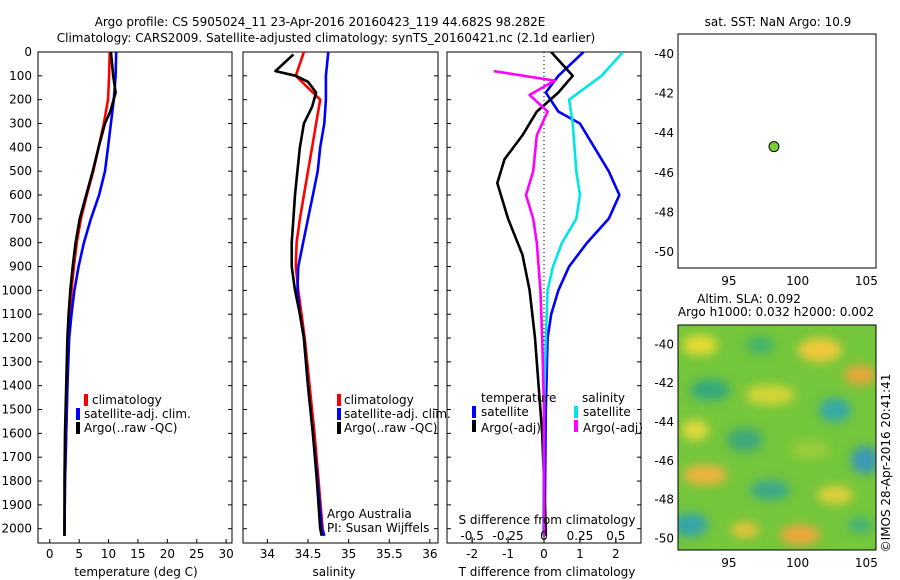  I want to click on x2-tick-label: 0.5, so click(615, 536).